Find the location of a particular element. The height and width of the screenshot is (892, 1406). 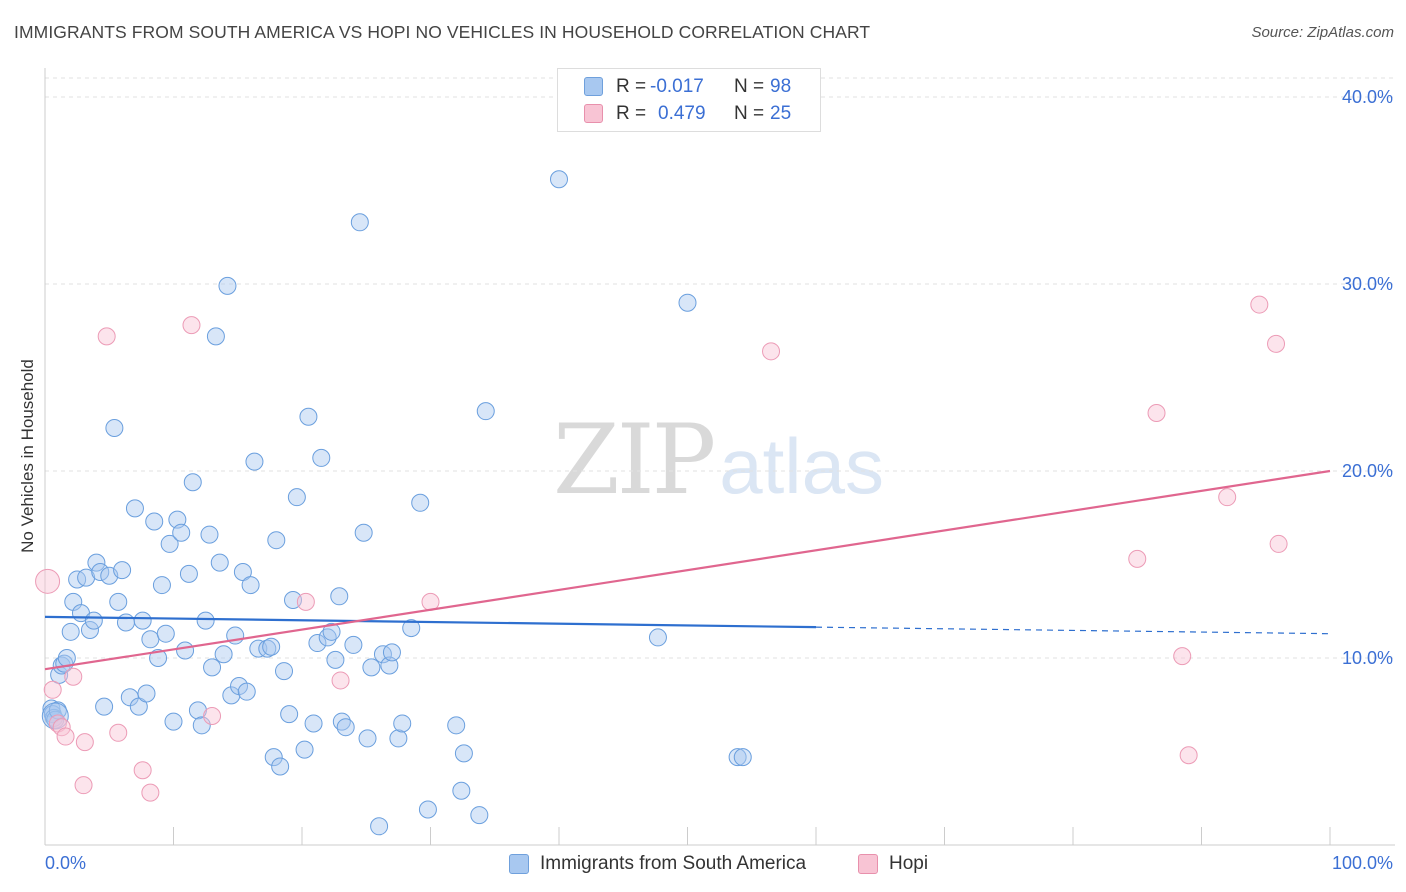

stats-r-value: -0.017 is located at coordinates (677, 86).